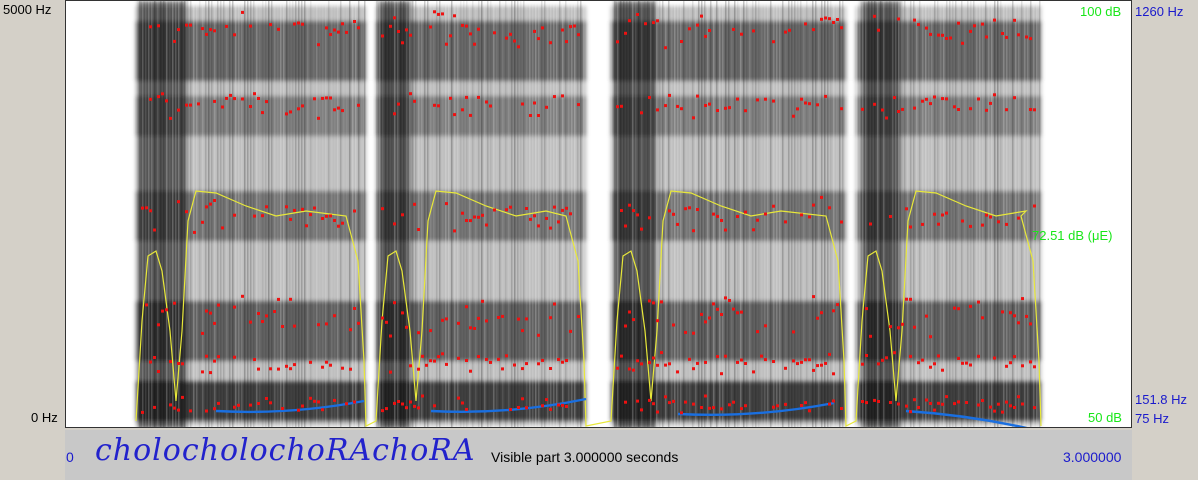 The width and height of the screenshot is (1198, 480). Describe the element at coordinates (44, 417) in the screenshot. I see `freq-min-label: 0 Hz` at that location.